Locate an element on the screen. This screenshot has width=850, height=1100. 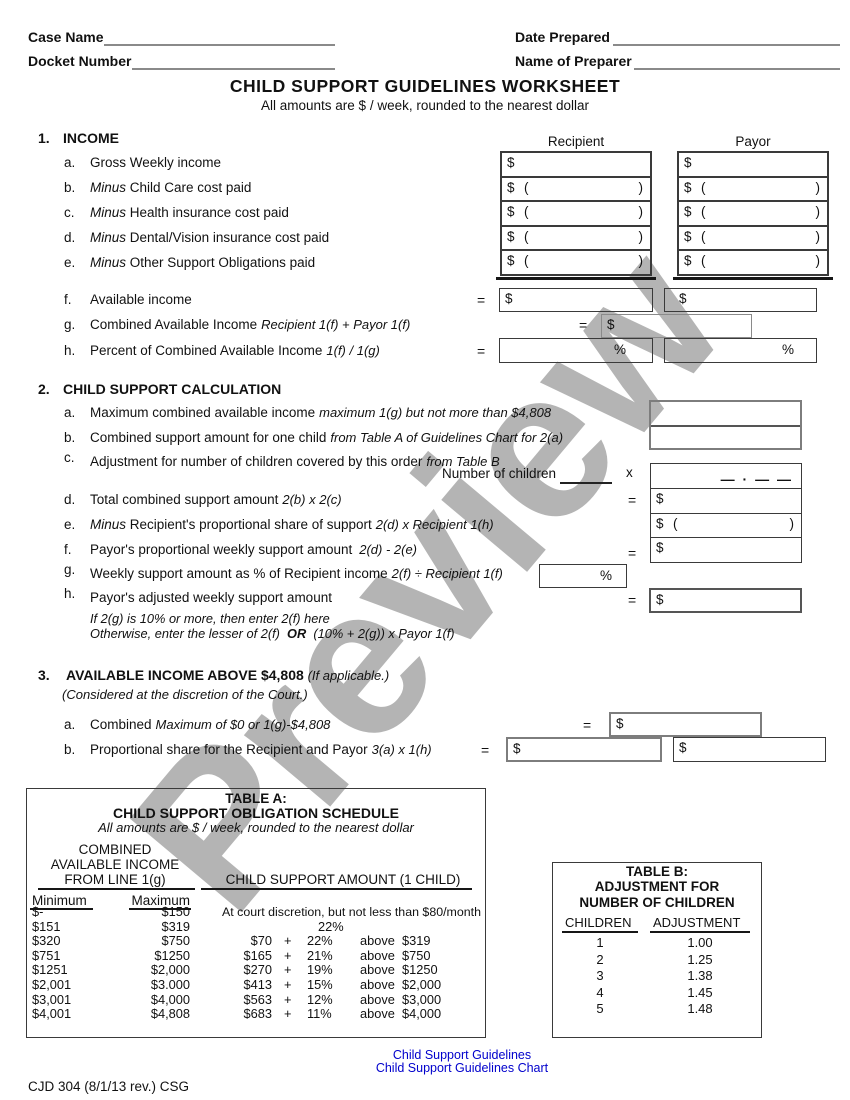
table-a-subtitle: CHILD SUPPORT OBLIGATION SCHEDULE is located at coordinates (256, 813).